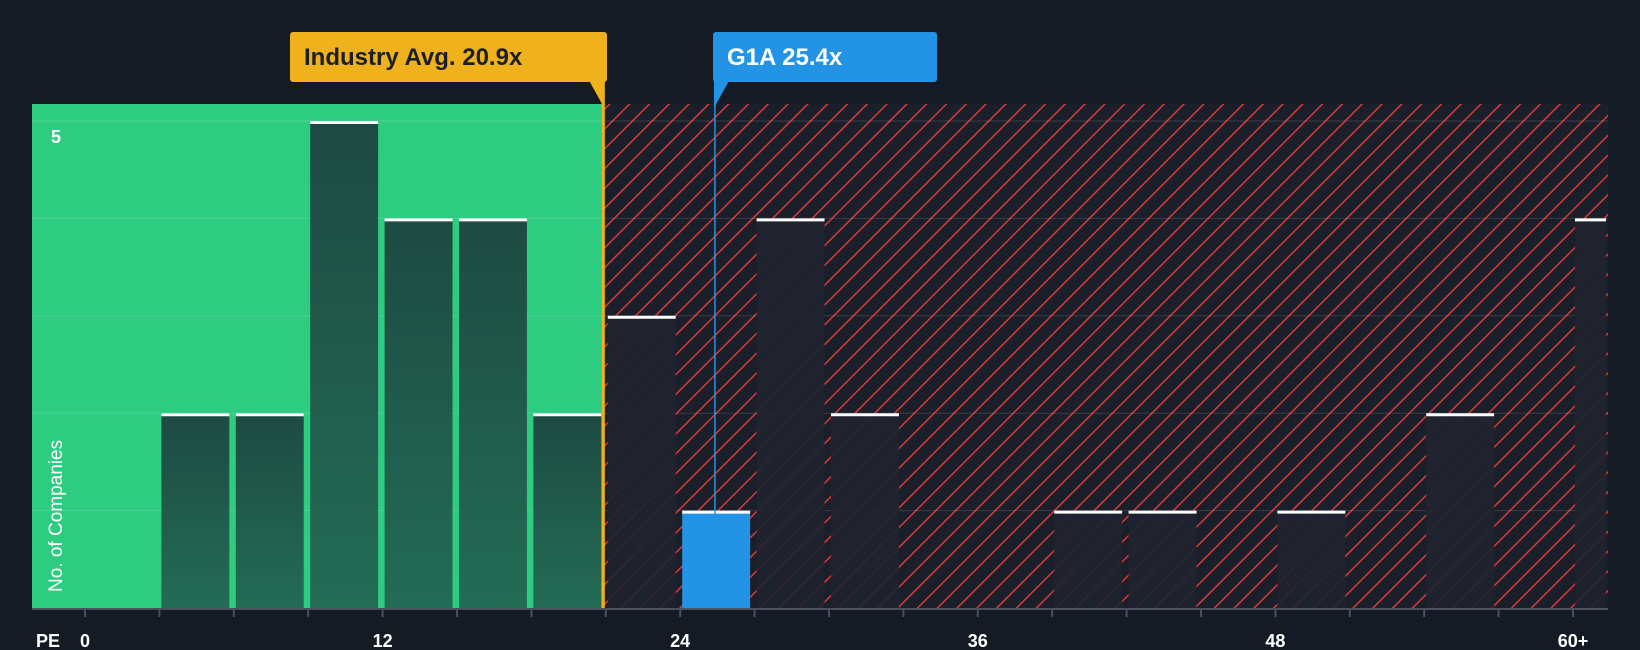  Describe the element at coordinates (48, 640) in the screenshot. I see `x-axis-title: PE` at that location.